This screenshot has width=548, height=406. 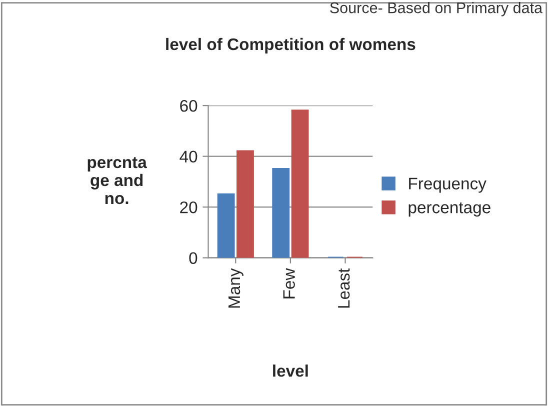 What do you see at coordinates (344, 288) in the screenshot?
I see `x-tick-label: Least` at bounding box center [344, 288].